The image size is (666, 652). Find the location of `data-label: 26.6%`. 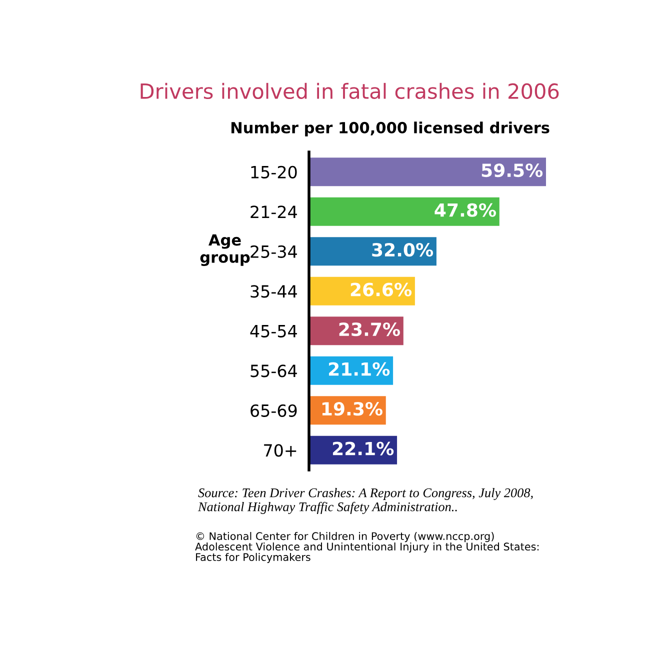

data-label: 26.6% is located at coordinates (381, 289).